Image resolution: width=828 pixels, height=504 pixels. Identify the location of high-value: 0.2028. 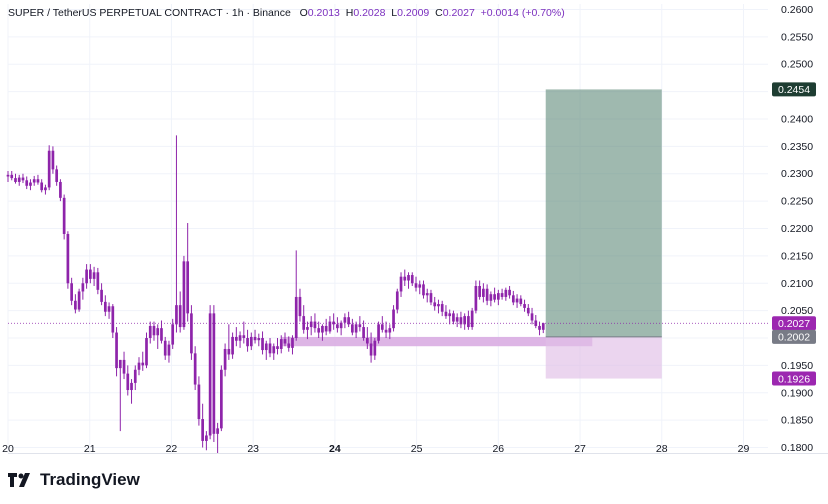
(369, 13).